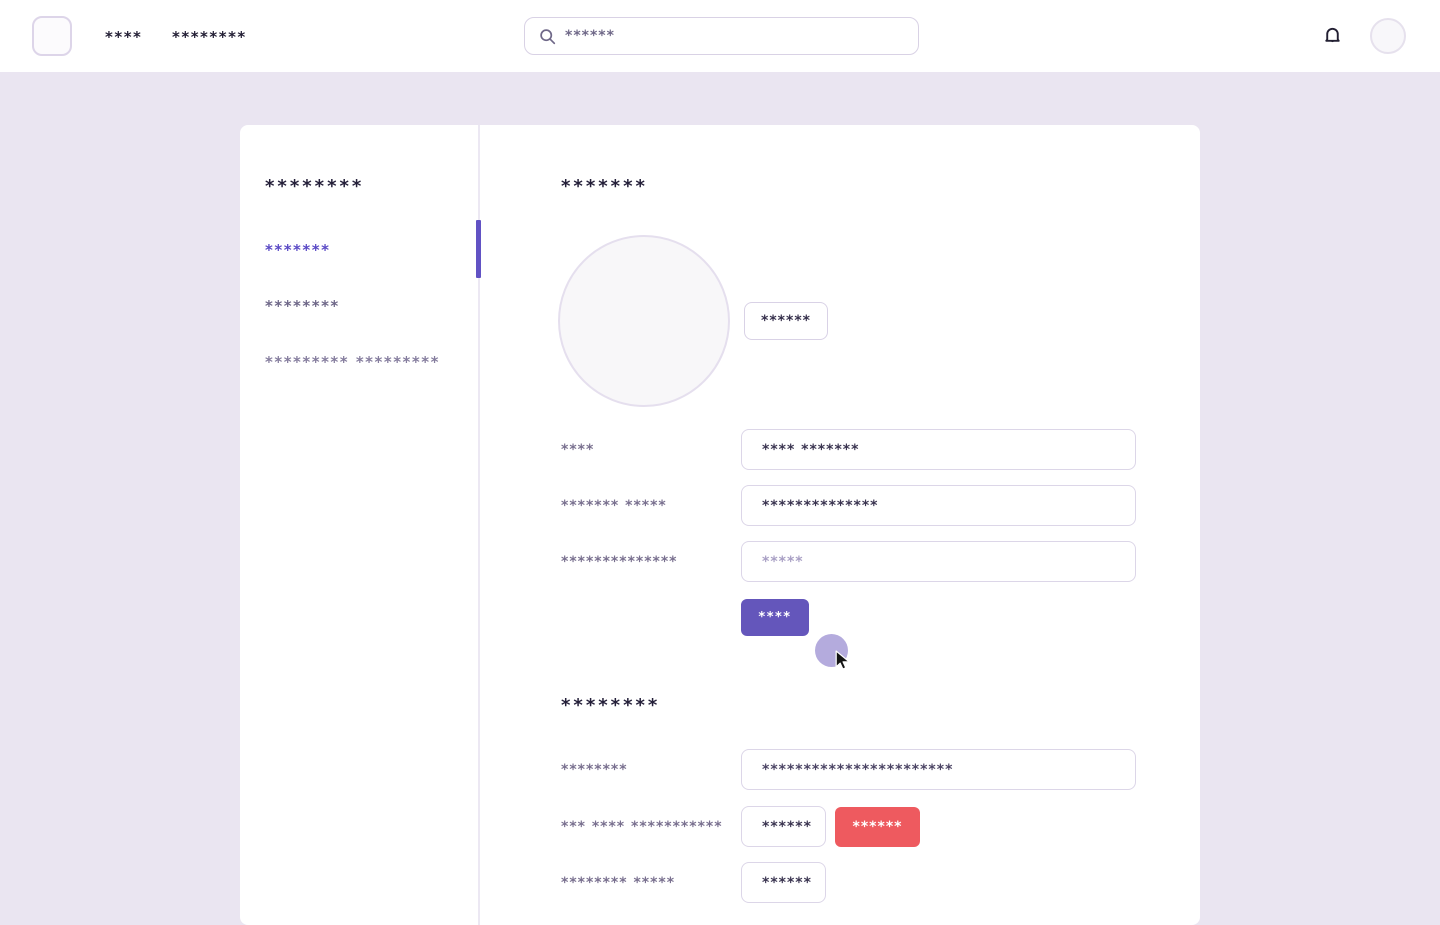 The height and width of the screenshot is (925, 1440). What do you see at coordinates (548, 36) in the screenshot?
I see `search-icon` at bounding box center [548, 36].